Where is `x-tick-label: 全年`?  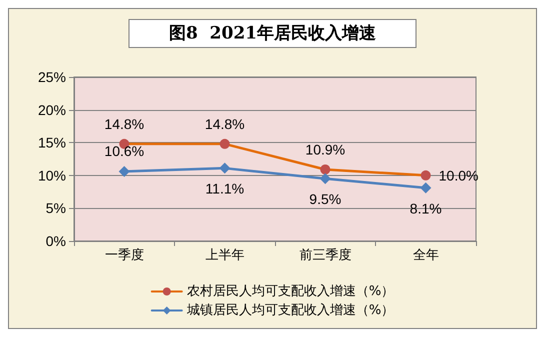
x-tick-label: 全年 is located at coordinates (425, 255).